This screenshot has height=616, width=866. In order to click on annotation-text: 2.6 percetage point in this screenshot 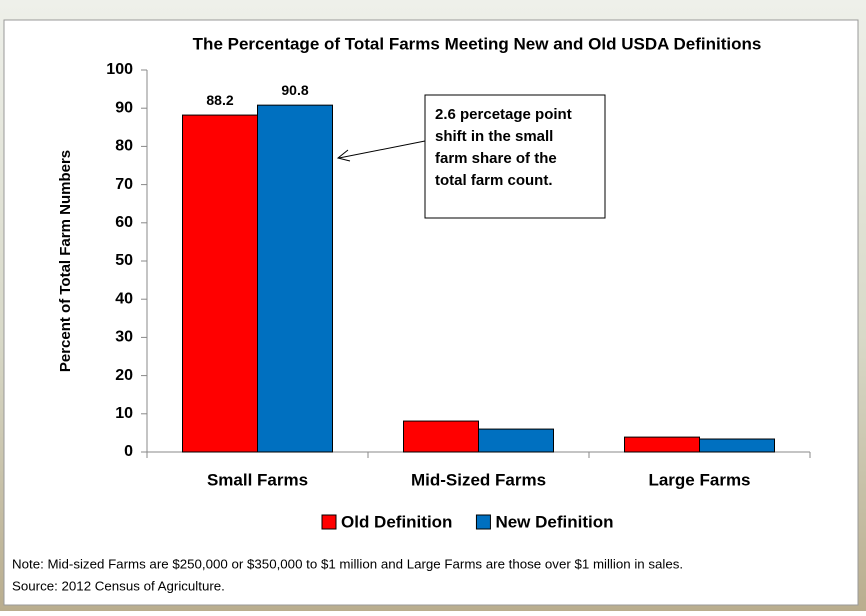, I will do `click(503, 114)`.